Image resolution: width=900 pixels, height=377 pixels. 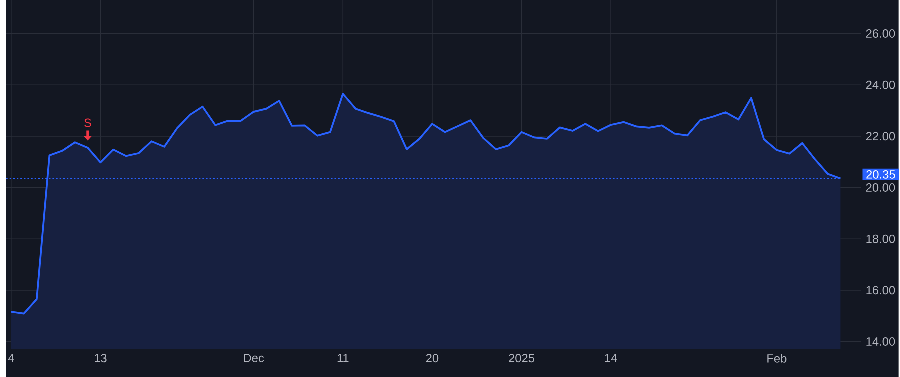 I want to click on annotation: S, so click(x=88, y=123).